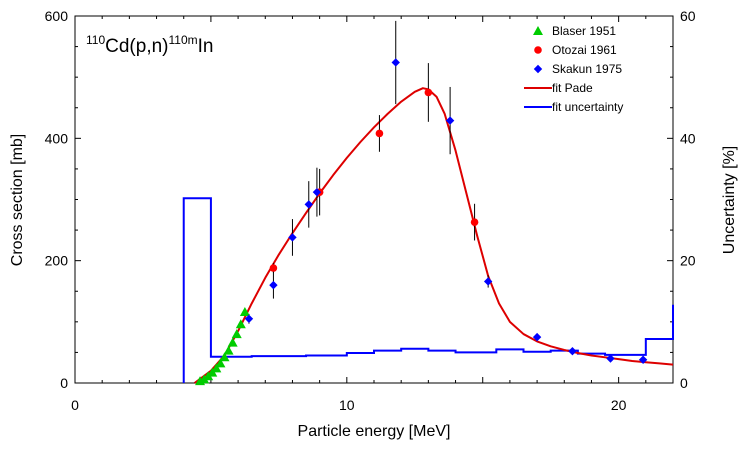 The width and height of the screenshot is (745, 455). Describe the element at coordinates (684, 383) in the screenshot. I see `y2-tick-label: 0` at that location.